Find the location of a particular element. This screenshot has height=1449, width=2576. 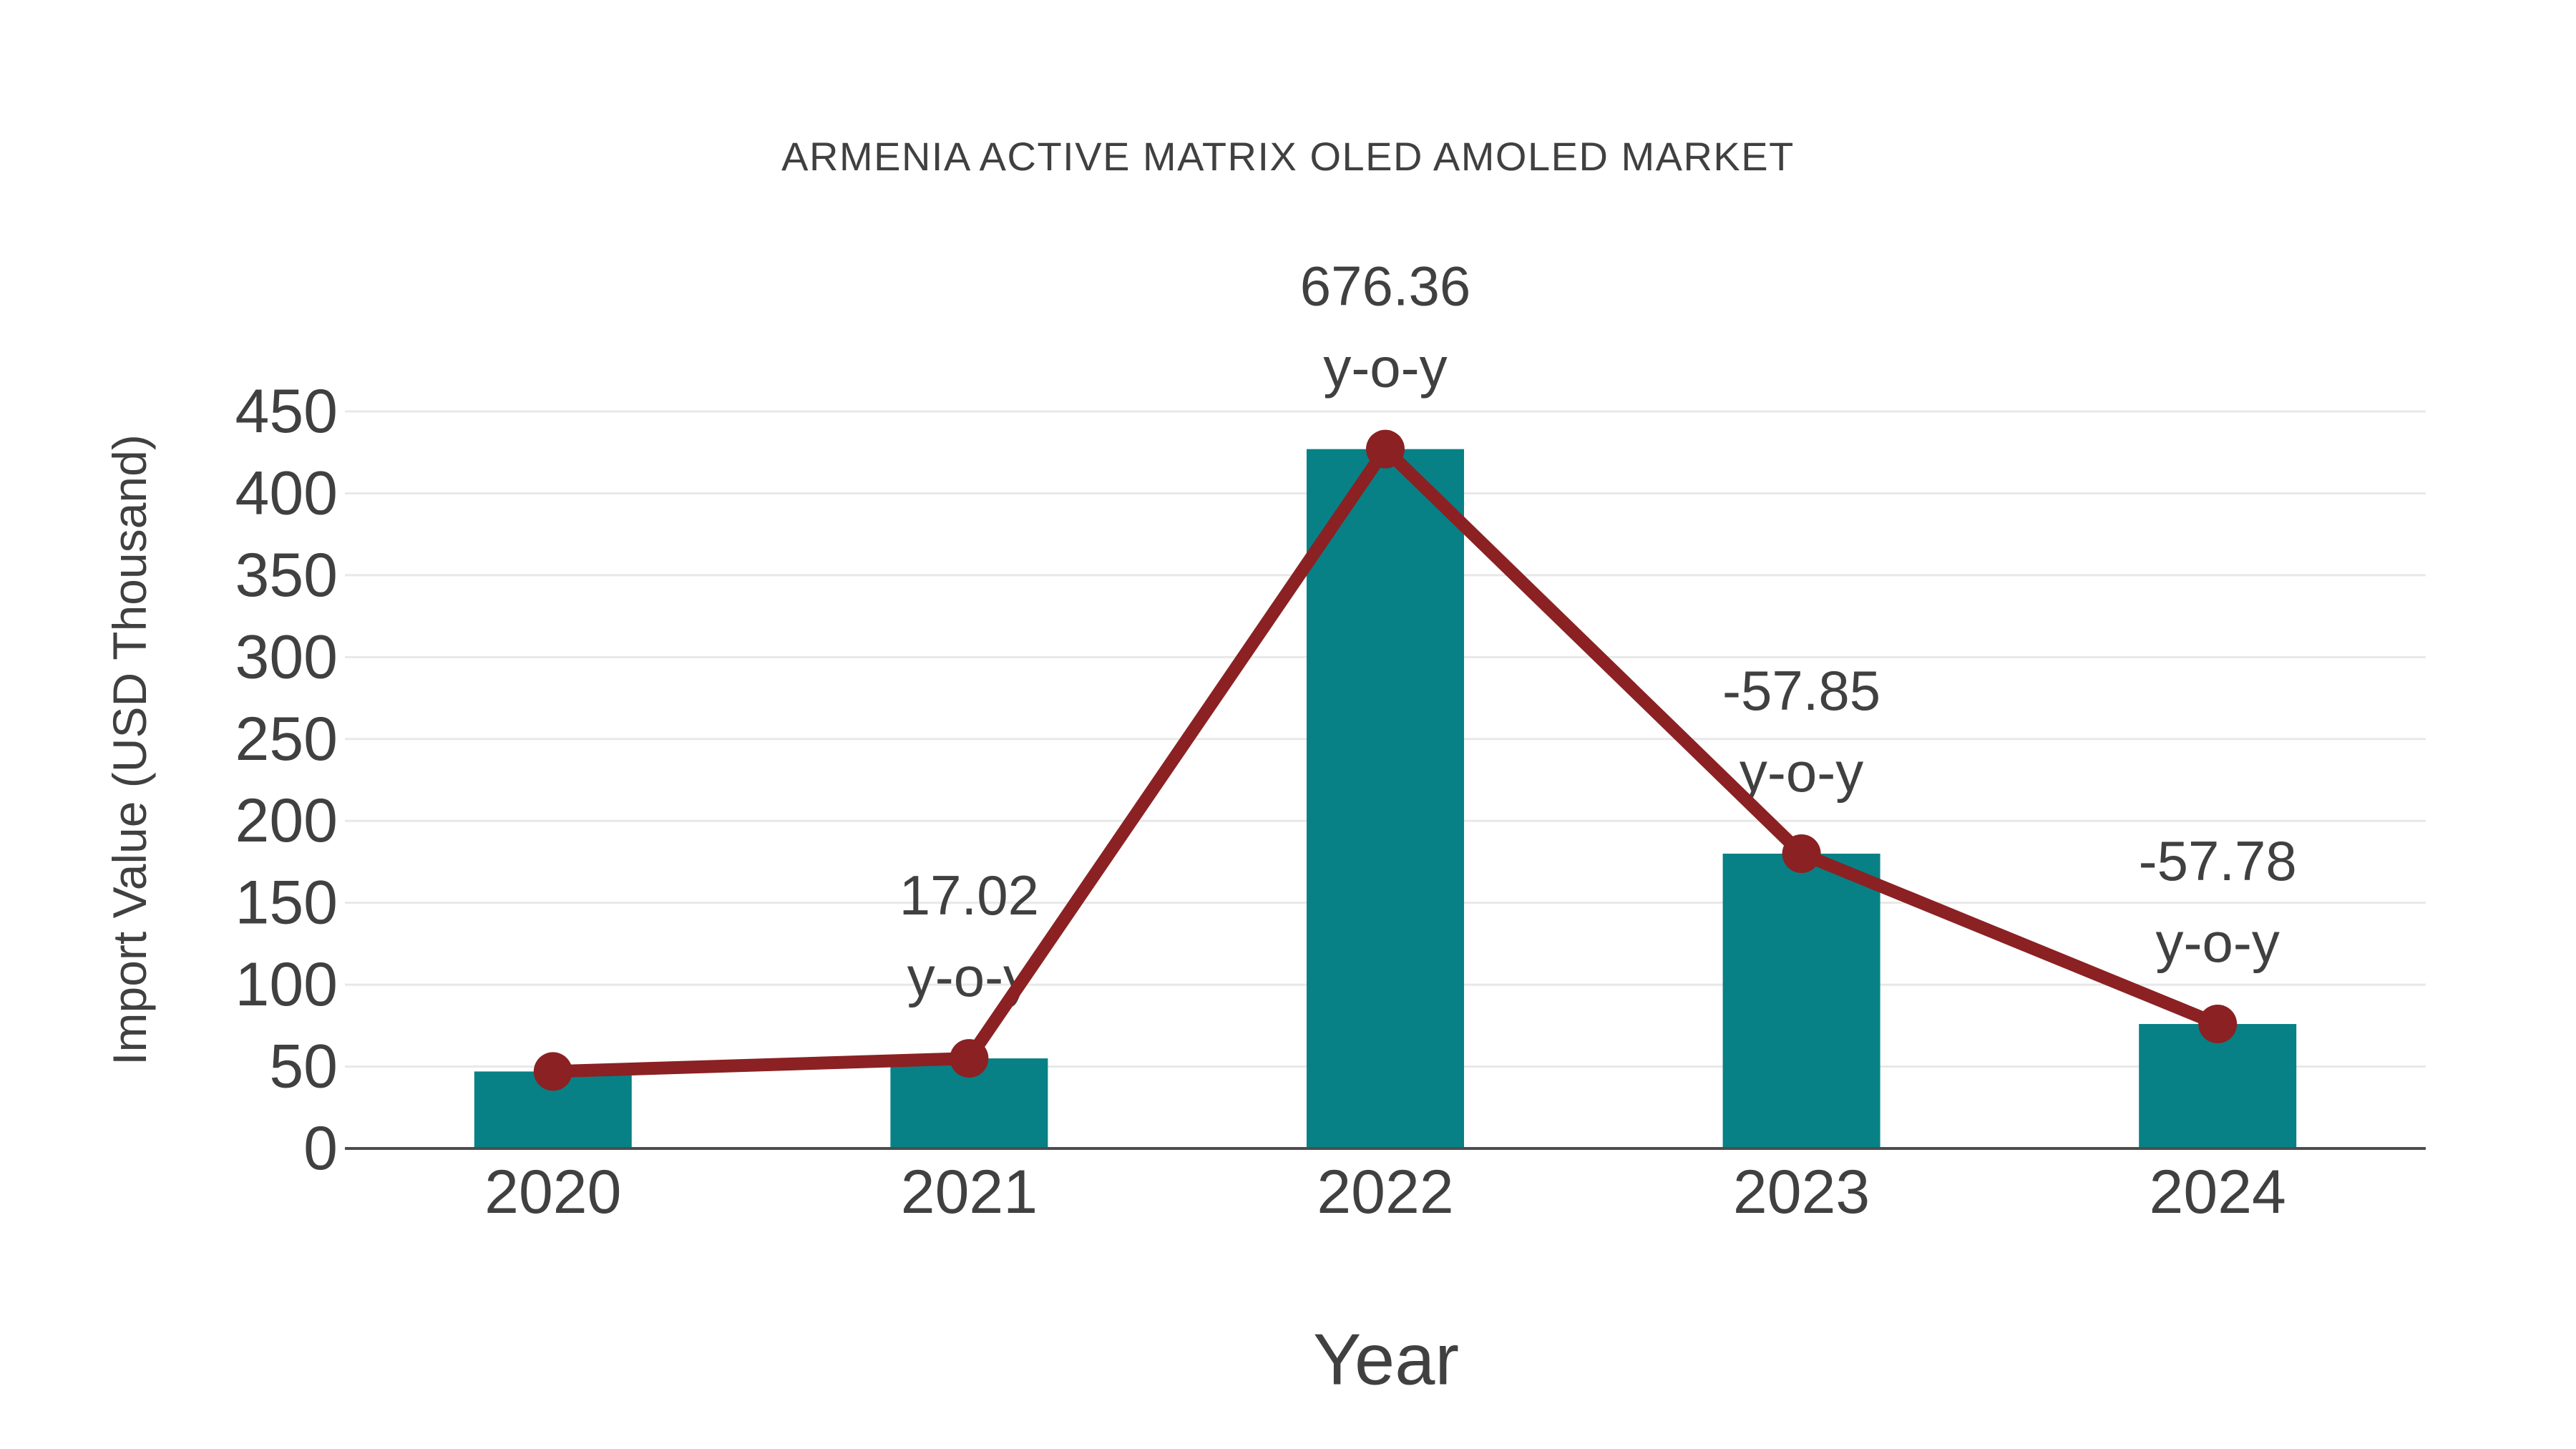

bar-2023 is located at coordinates (1801, 1001).